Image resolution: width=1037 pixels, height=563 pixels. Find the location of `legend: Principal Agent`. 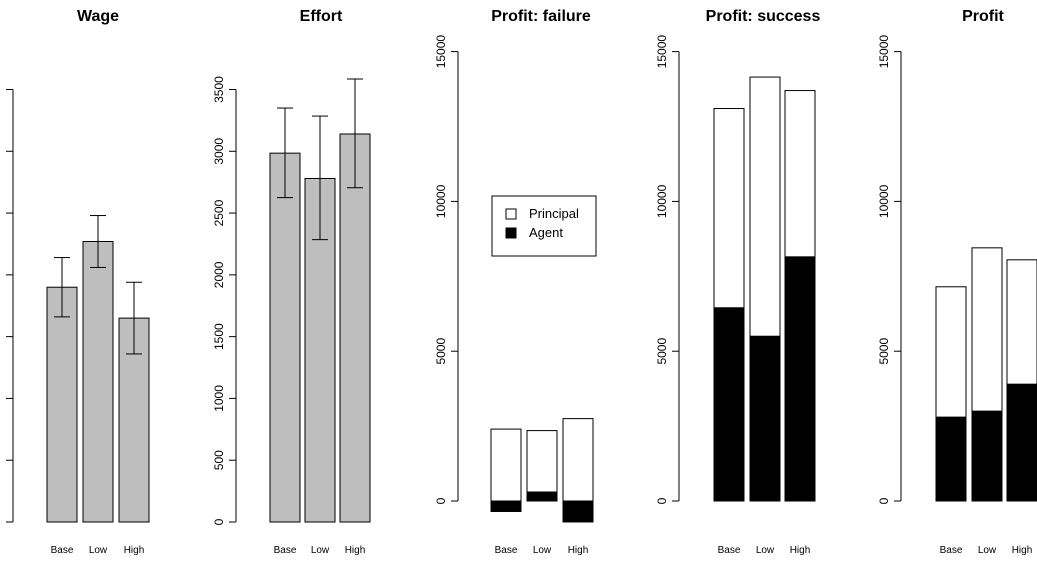

legend: Principal Agent is located at coordinates (544, 226).